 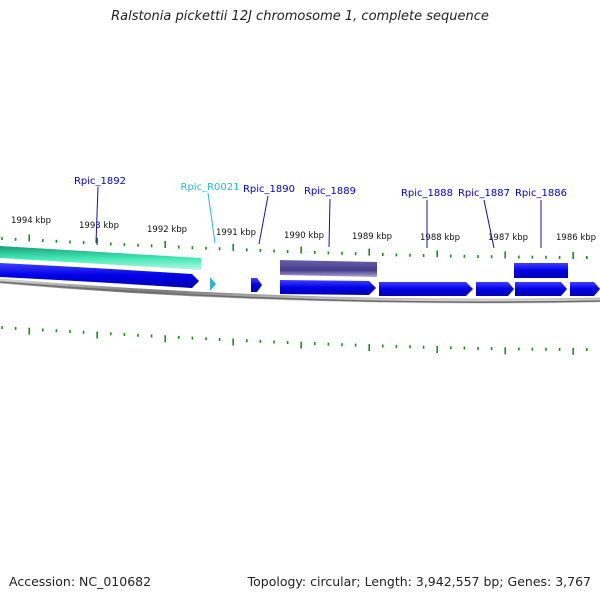 I want to click on upper-tick-ruler, so click(x=294, y=246).